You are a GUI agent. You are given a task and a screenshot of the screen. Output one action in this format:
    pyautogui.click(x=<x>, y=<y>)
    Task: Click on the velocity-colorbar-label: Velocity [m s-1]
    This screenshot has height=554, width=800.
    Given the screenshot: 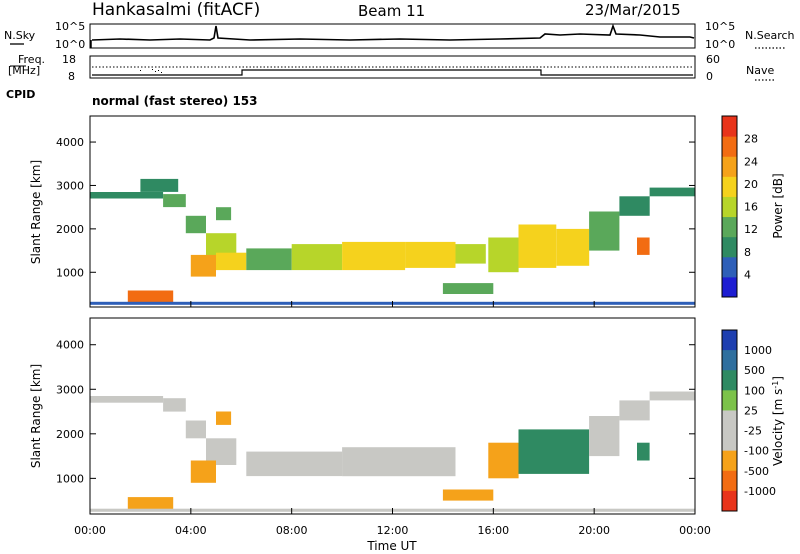 What is the action you would take?
    pyautogui.click(x=778, y=421)
    